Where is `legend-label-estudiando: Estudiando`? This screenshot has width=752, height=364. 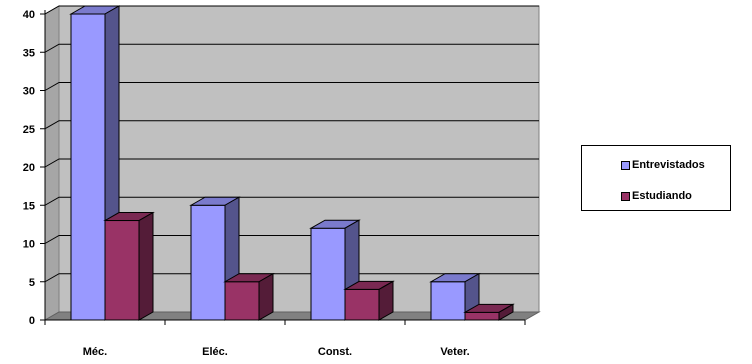
legend-label-estudiando: Estudiando is located at coordinates (662, 196).